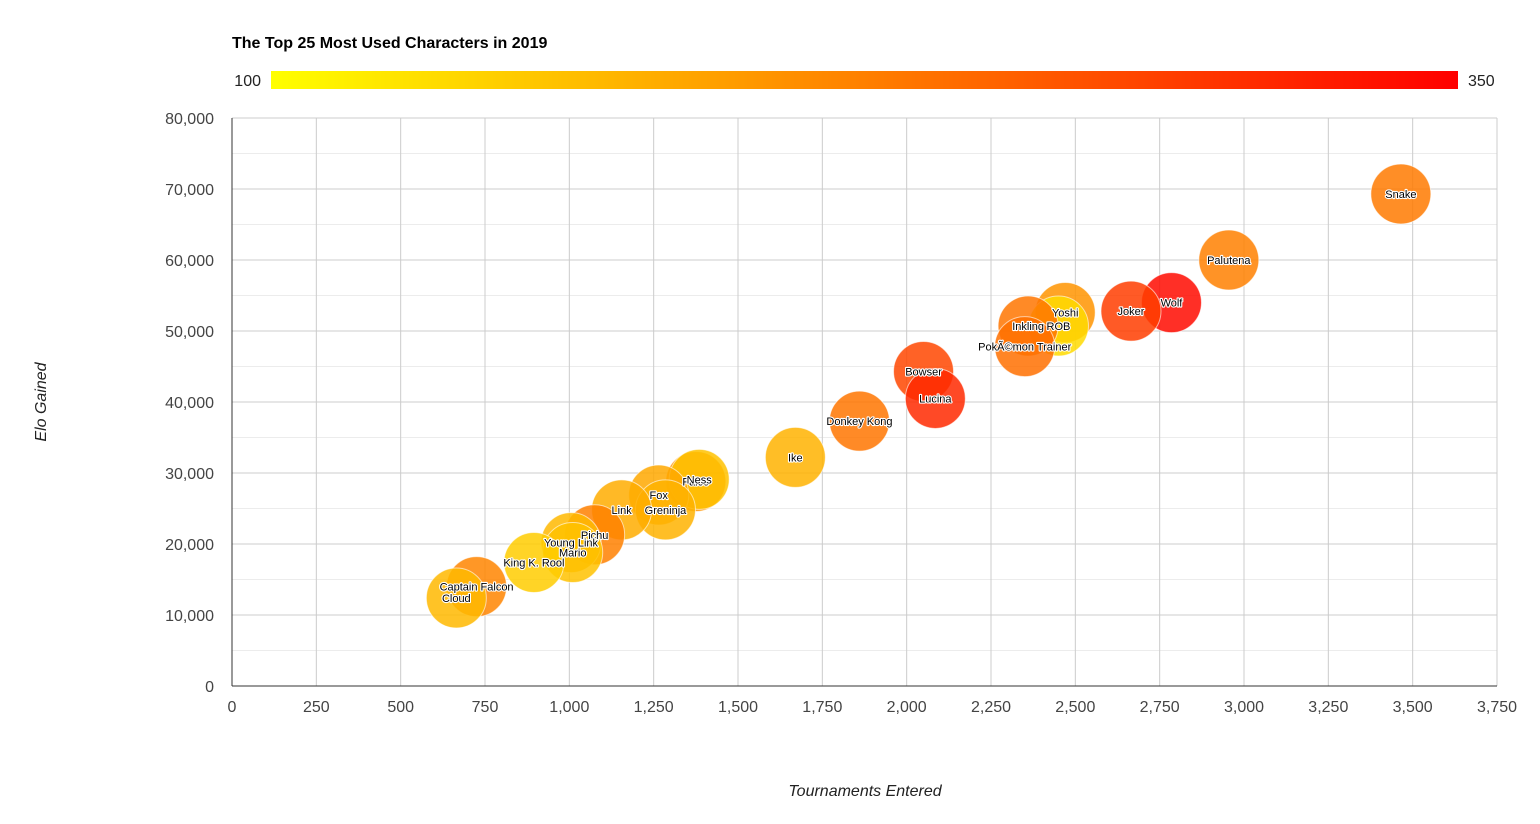  What do you see at coordinates (907, 707) in the screenshot?
I see `x-tick-label: 2,000` at bounding box center [907, 707].